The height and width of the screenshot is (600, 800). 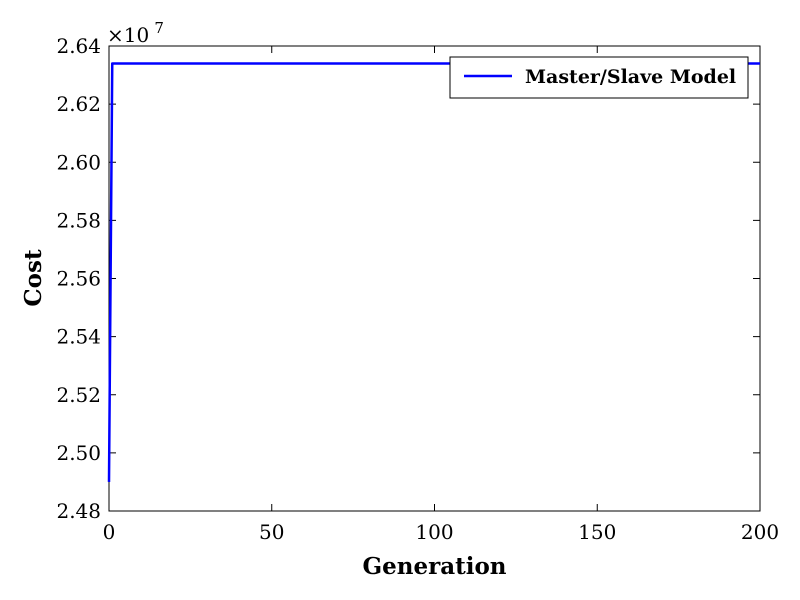 What do you see at coordinates (78, 46) in the screenshot?
I see `y-tick-label: 2.64` at bounding box center [78, 46].